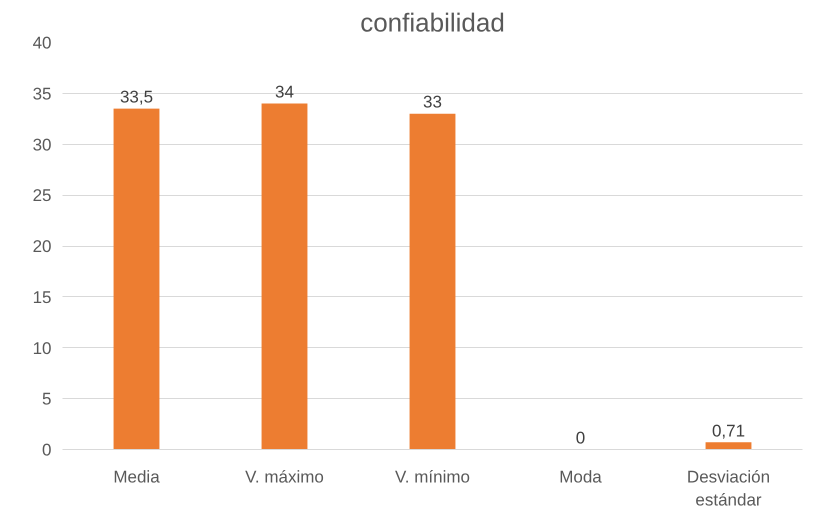 This screenshot has width=826, height=531. Describe the element at coordinates (432, 23) in the screenshot. I see `chart-title: confiabilidad` at that location.